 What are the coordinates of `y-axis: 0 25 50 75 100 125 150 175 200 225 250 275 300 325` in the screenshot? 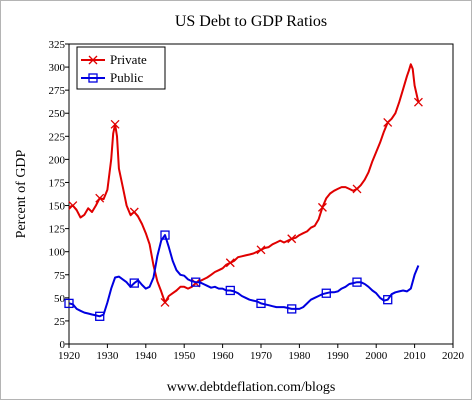 It's located at (59, 195).